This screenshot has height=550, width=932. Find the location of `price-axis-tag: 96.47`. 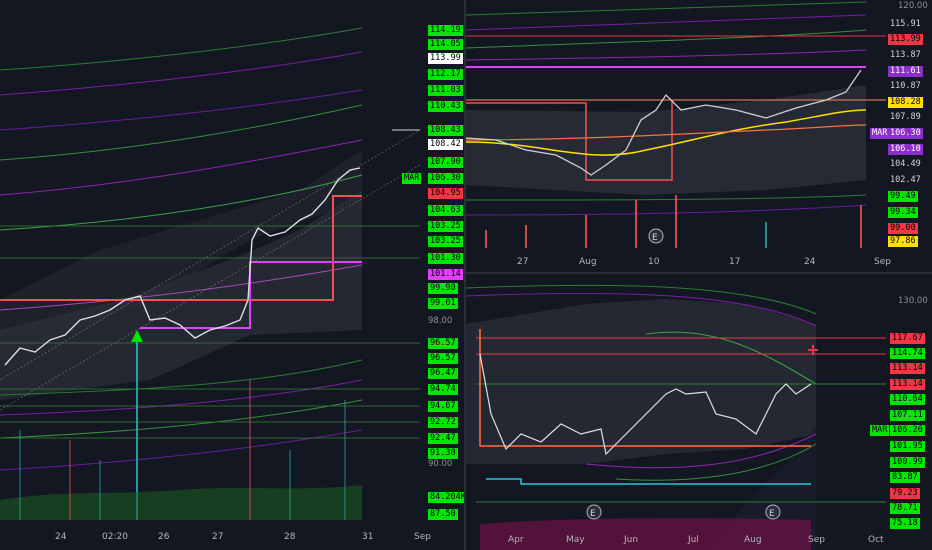

price-axis-tag: 96.47 is located at coordinates (443, 373).